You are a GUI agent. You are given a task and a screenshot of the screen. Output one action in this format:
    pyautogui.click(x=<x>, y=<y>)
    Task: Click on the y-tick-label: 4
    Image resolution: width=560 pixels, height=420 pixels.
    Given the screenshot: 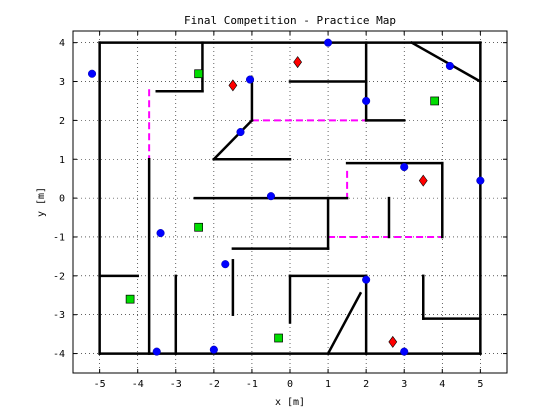 What is the action you would take?
    pyautogui.click(x=62, y=43)
    